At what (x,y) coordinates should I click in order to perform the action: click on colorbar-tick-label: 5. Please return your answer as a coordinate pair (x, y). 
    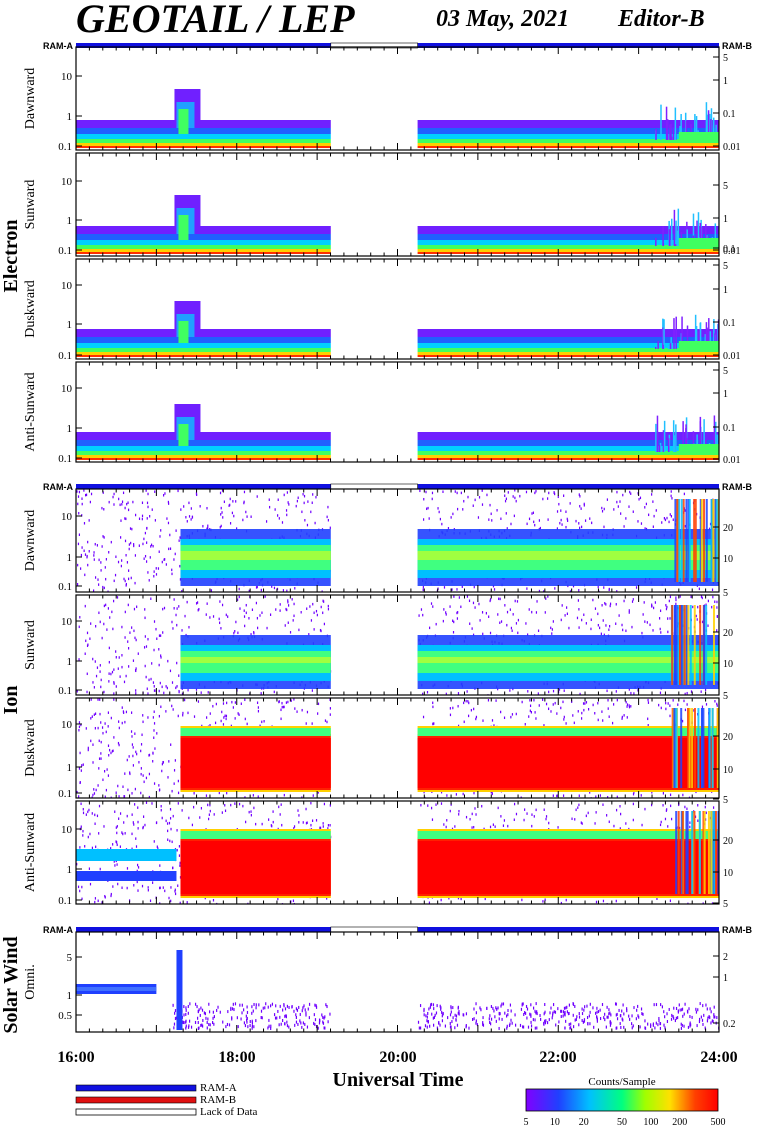
    Looking at the image, I should click on (526, 1122).